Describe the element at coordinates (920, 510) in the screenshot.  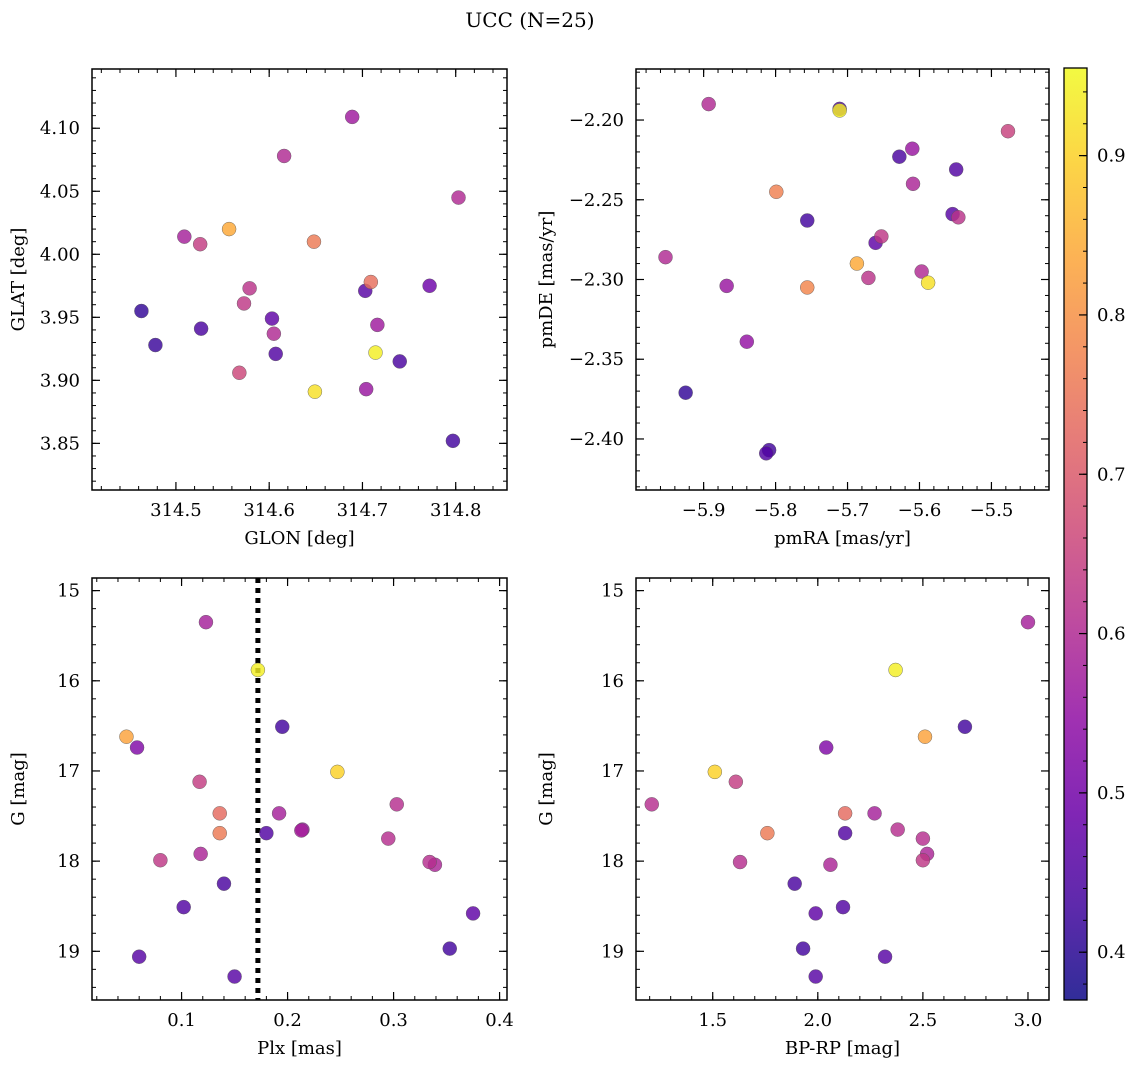
I see `x-tick-label: −5.6` at that location.